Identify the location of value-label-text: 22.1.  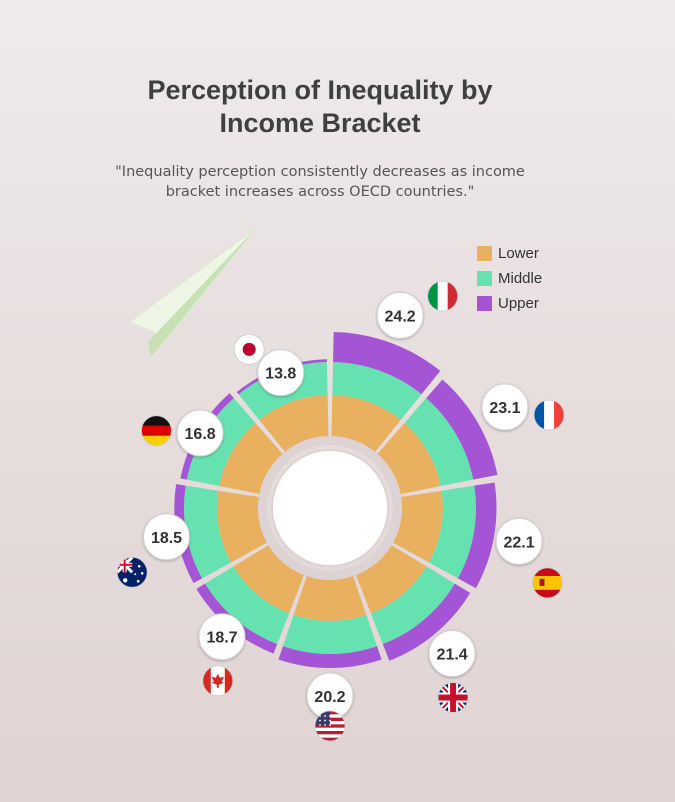
(519, 542).